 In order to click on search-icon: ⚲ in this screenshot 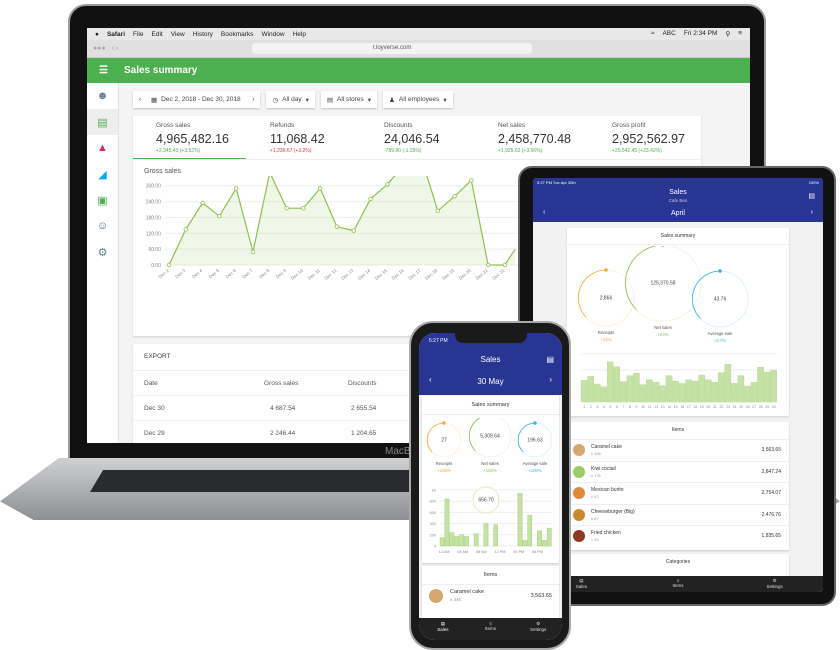, I will do `click(728, 34)`.